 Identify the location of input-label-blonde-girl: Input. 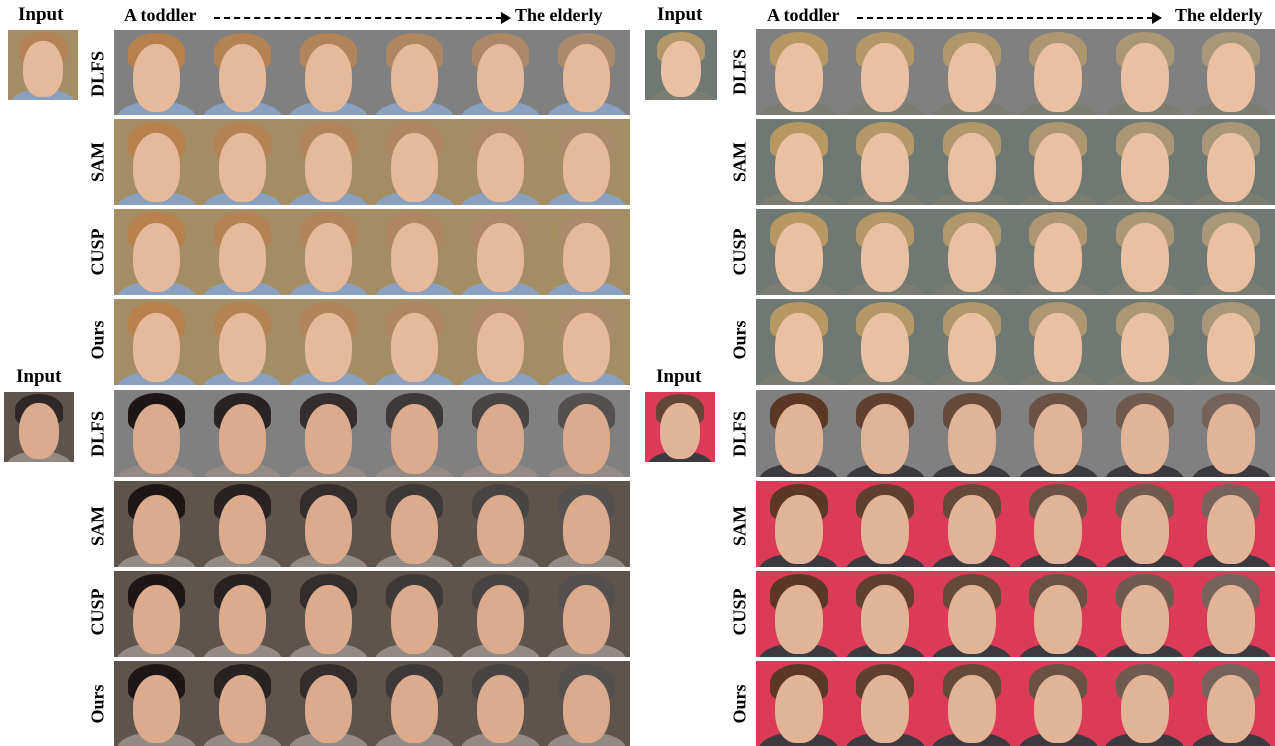
(680, 14).